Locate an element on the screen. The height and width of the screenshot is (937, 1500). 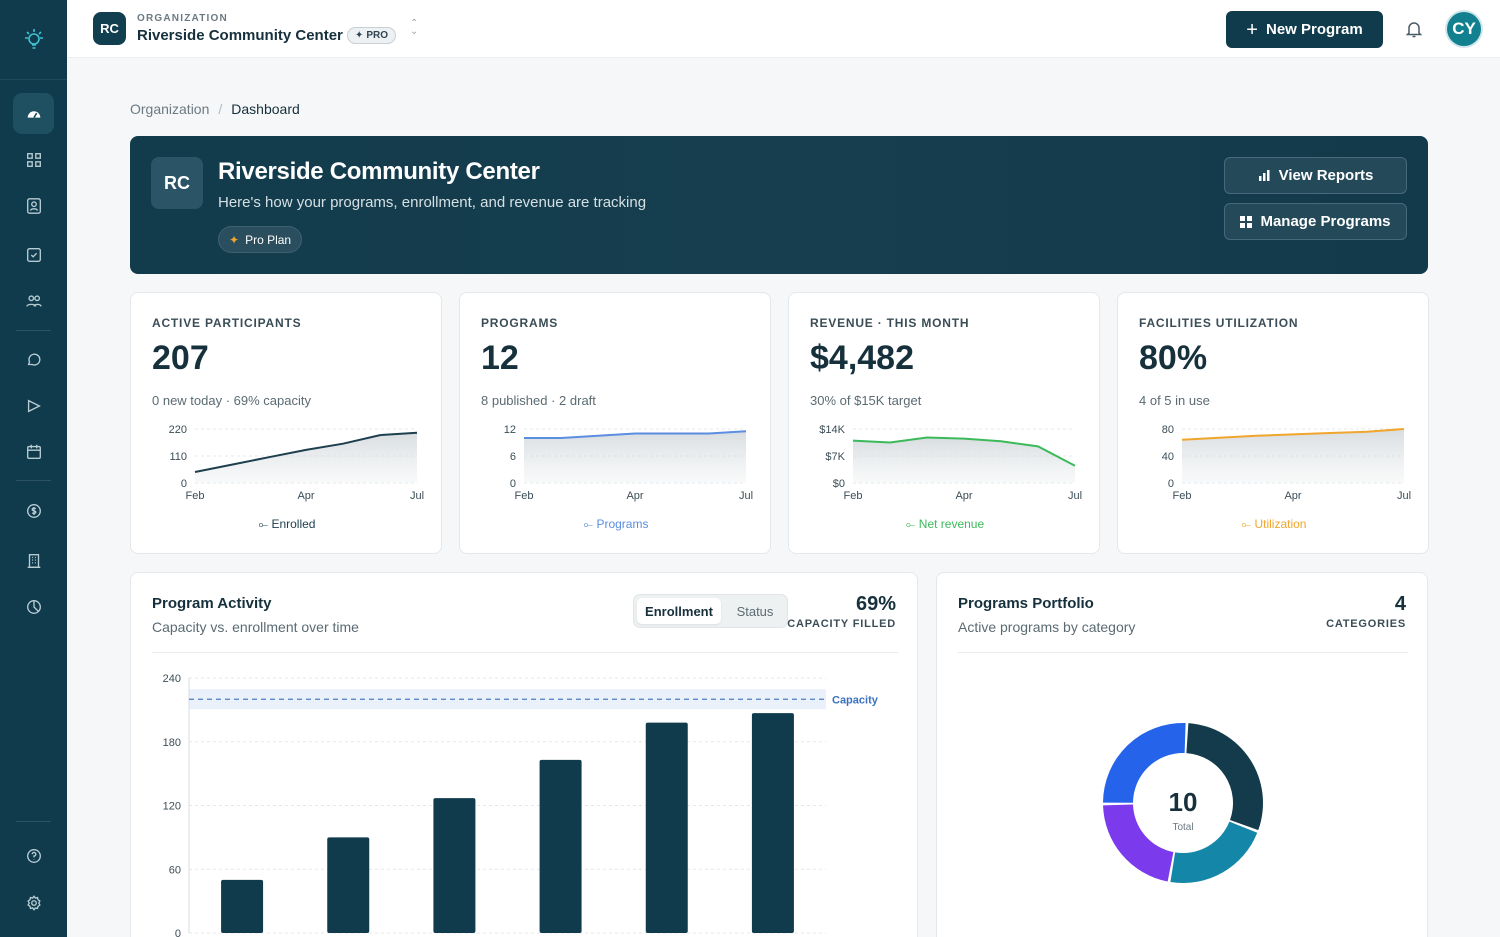
kpi-legend: ⟜ Net revenue is located at coordinates (945, 524).